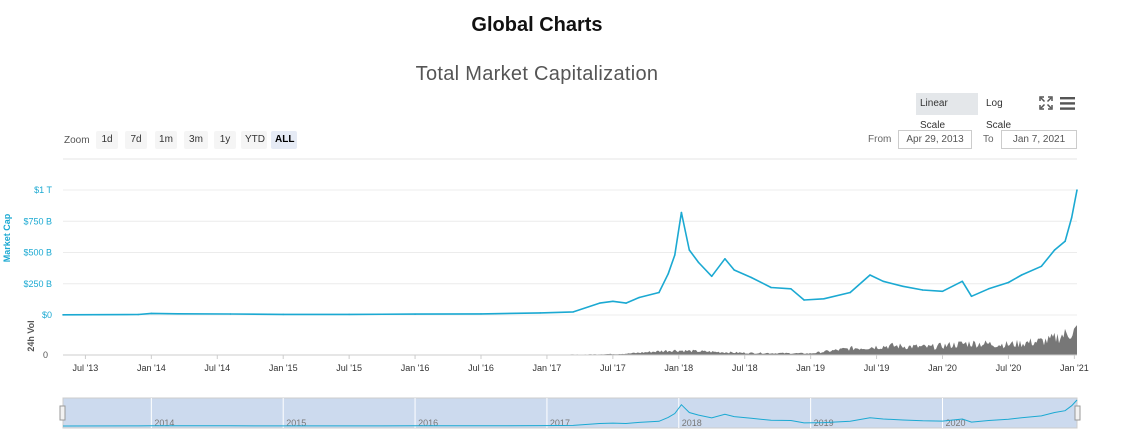 The width and height of the screenshot is (1132, 443). What do you see at coordinates (935, 139) in the screenshot?
I see `from-date-input: Apr 29, 2013` at bounding box center [935, 139].